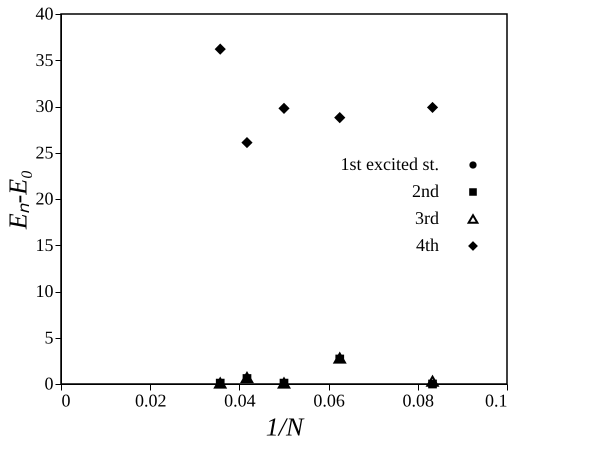  Describe the element at coordinates (425, 191) in the screenshot. I see `legend-label: 2nd` at that location.